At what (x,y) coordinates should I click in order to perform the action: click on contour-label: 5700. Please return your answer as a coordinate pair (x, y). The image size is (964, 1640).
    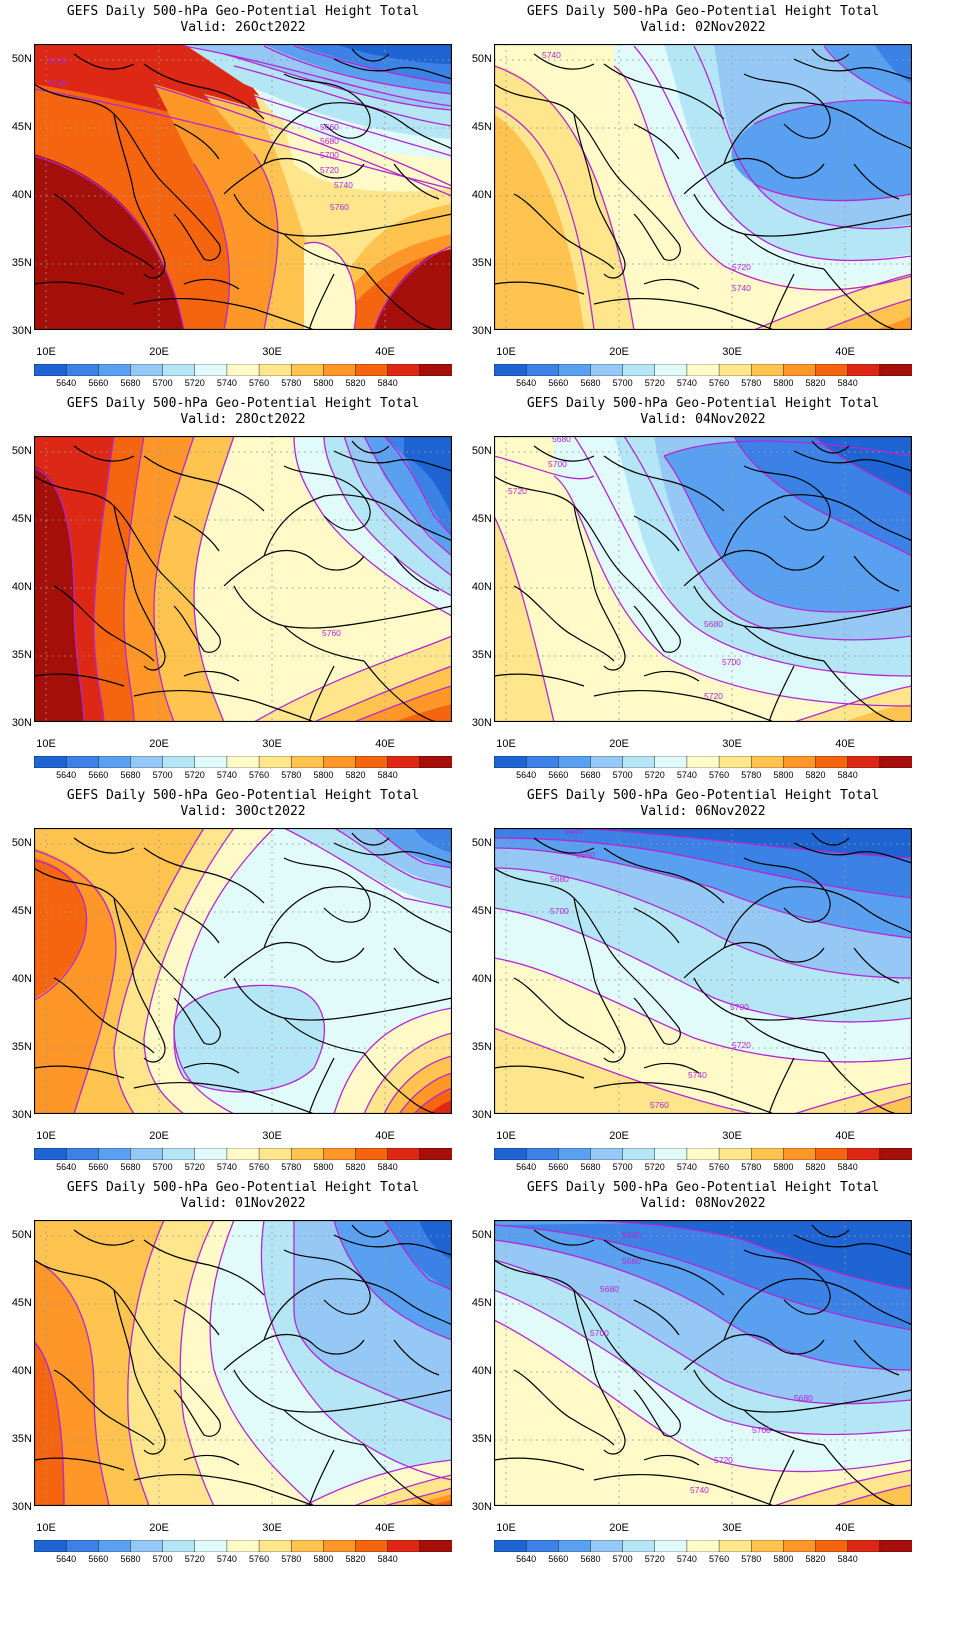
    Looking at the image, I should click on (739, 1007).